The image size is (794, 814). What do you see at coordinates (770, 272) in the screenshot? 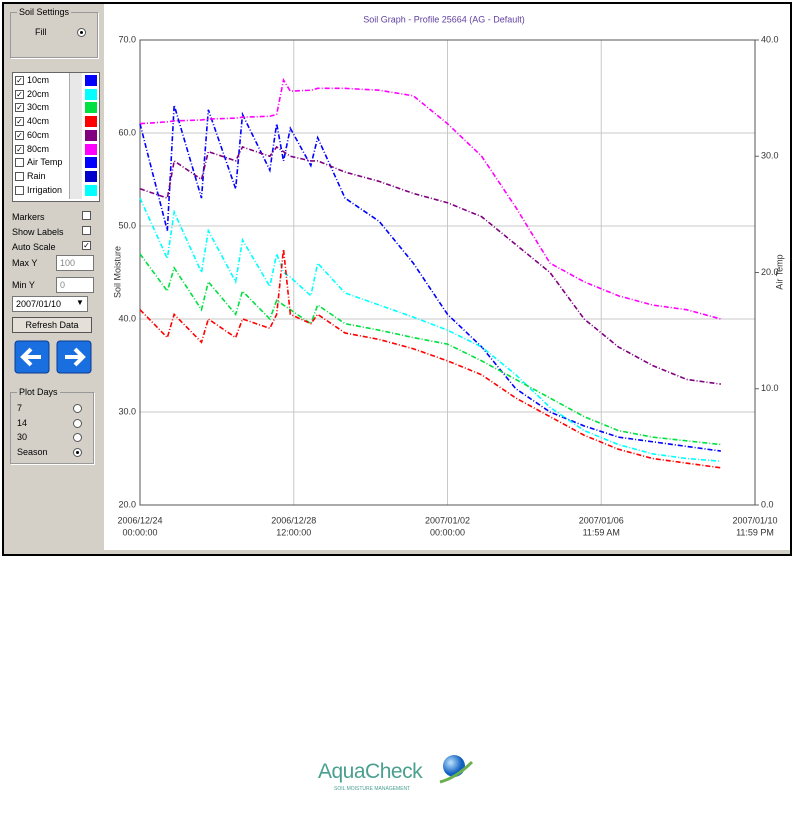
I see `y2-tick-label: 20.0` at bounding box center [770, 272].